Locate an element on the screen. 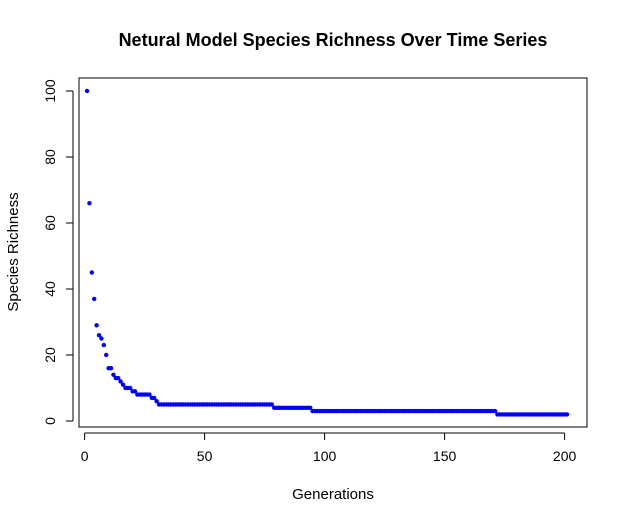  y-tick-label: 80 is located at coordinates (50, 157).